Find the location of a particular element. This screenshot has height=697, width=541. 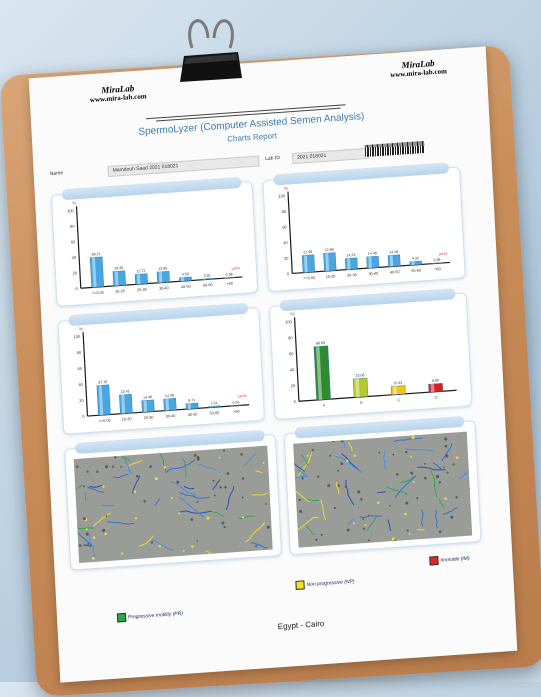

data-label: 0.36 is located at coordinates (229, 274).